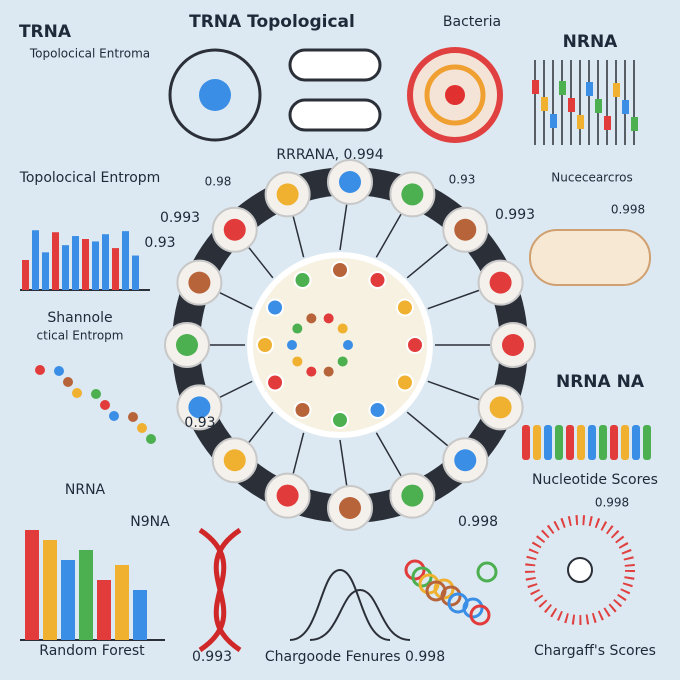 The width and height of the screenshot is (680, 680). I want to click on label: N9NA, so click(150, 522).